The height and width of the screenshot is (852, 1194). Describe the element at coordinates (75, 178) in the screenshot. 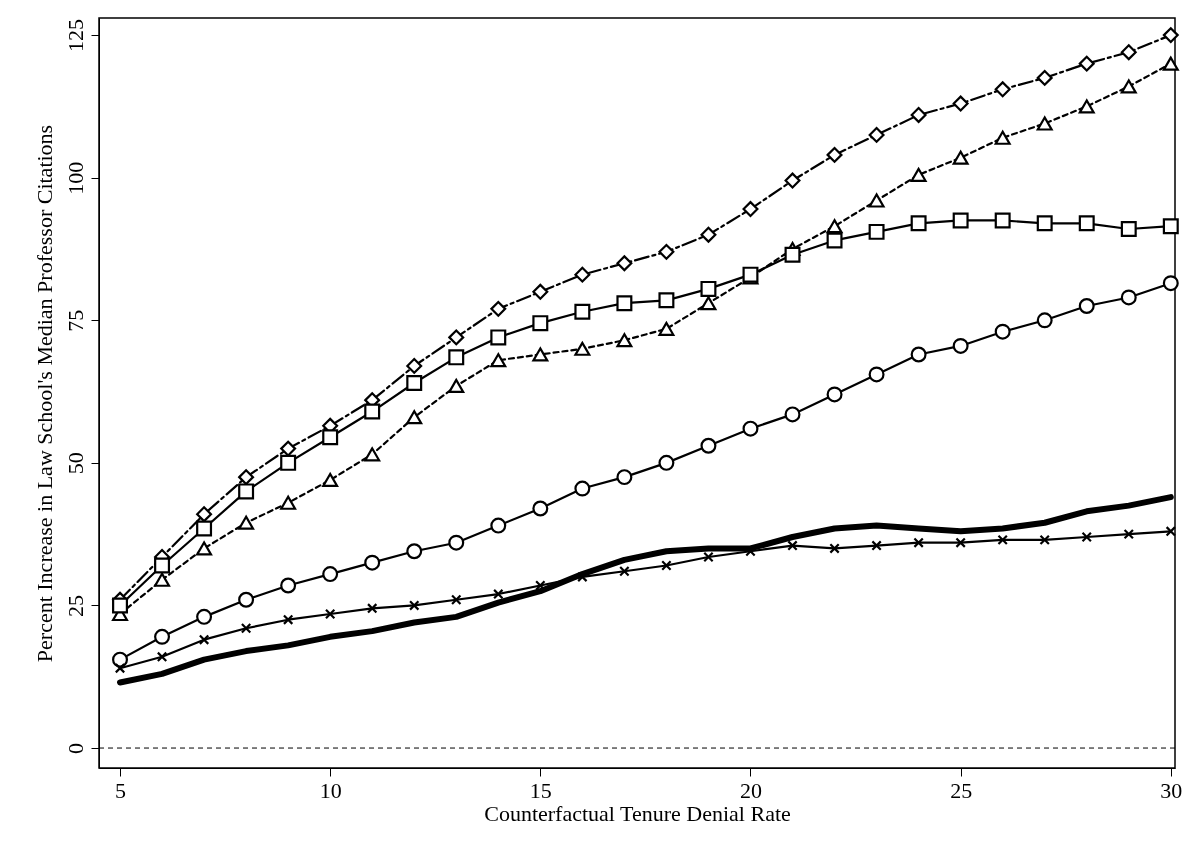

I see `y-tick-label: 100` at that location.